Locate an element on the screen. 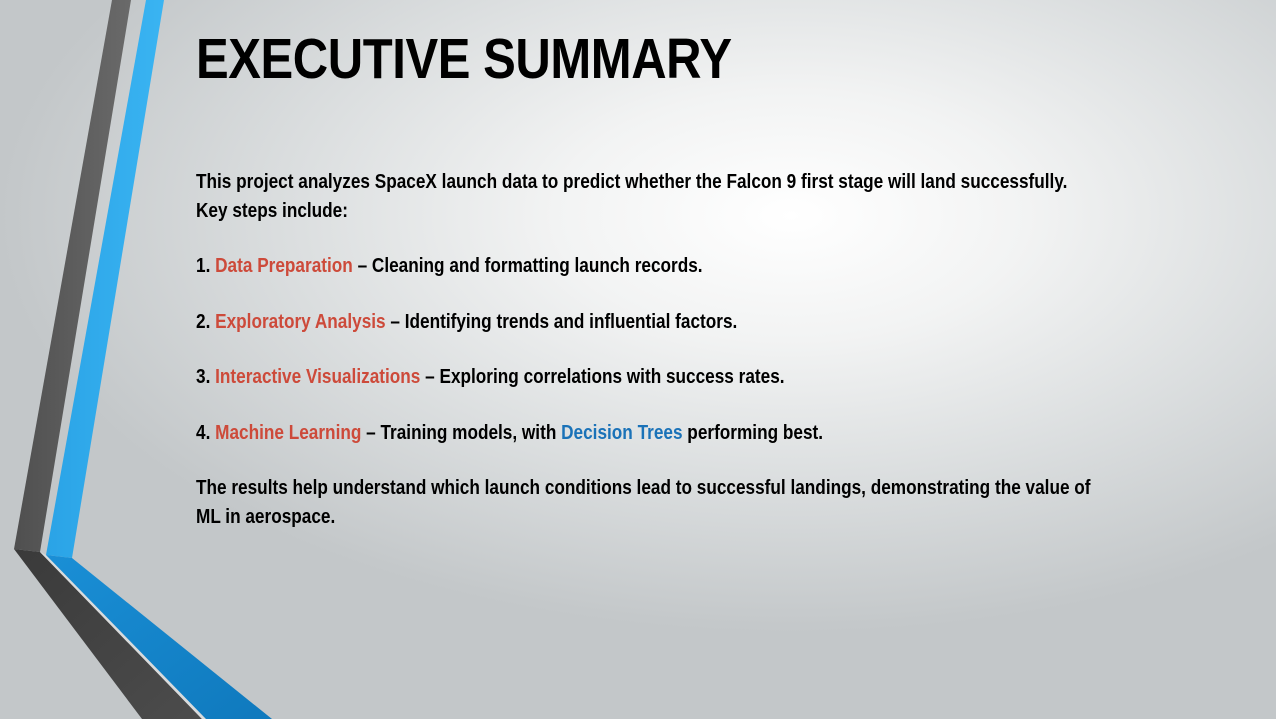 The height and width of the screenshot is (719, 1276). step-name: Data Preparation is located at coordinates (284, 266).